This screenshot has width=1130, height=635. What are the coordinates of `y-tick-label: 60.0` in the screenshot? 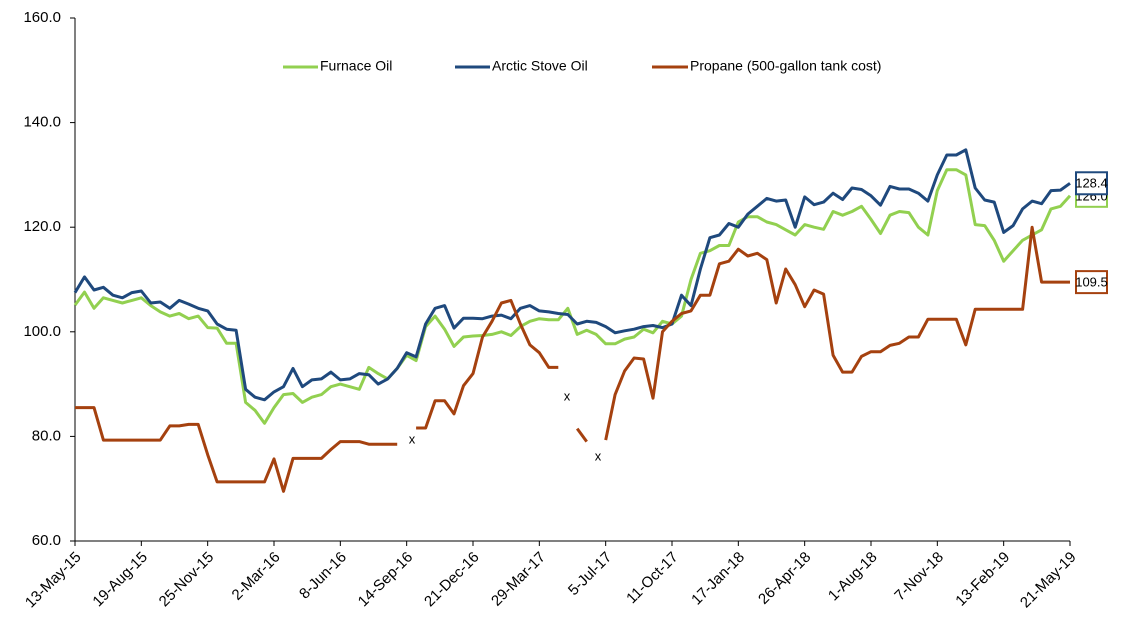 It's located at (46, 540).